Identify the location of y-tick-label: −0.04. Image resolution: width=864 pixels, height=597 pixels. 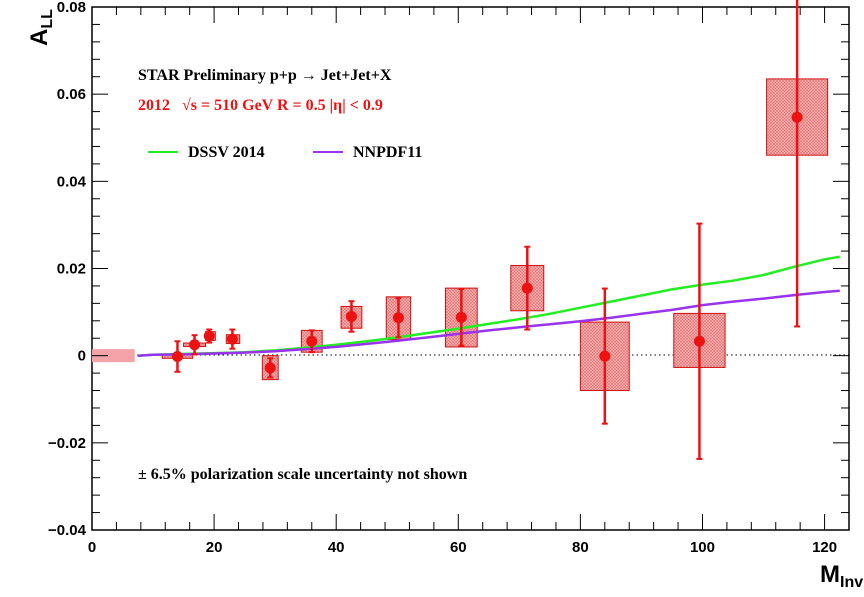
(67, 530).